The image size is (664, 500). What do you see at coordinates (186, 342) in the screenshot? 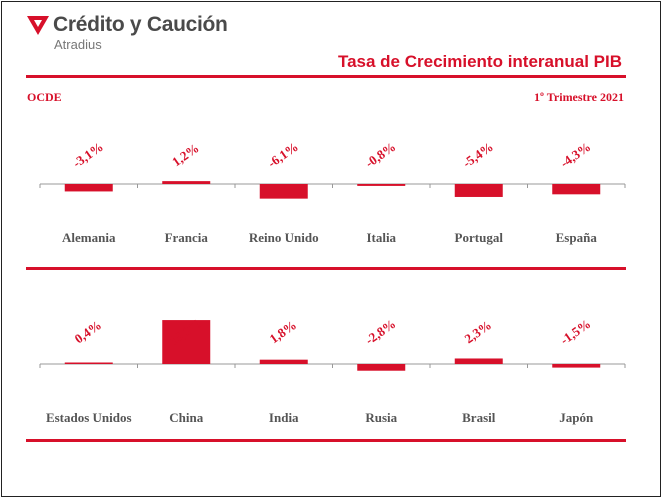
I see `bar-china` at bounding box center [186, 342].